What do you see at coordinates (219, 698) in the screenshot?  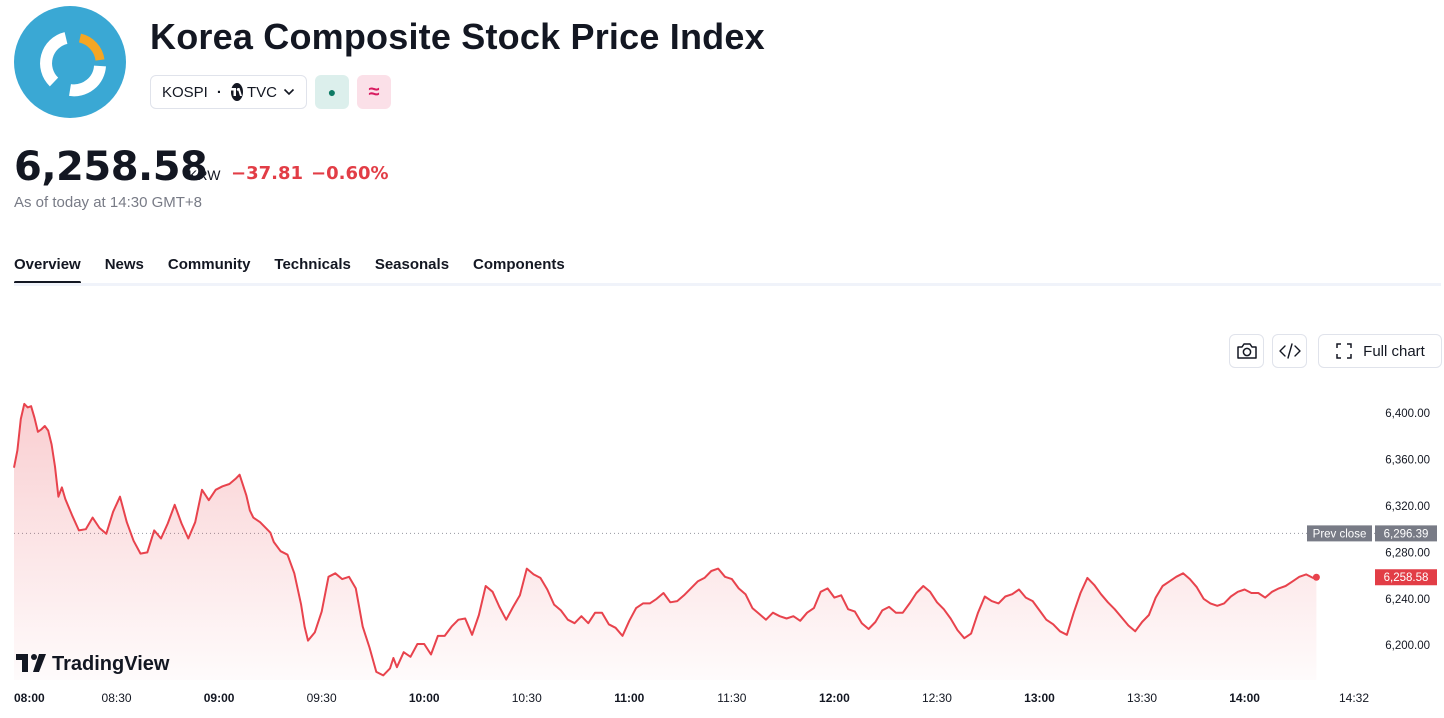 I see `x-tick-label: 09:00` at bounding box center [219, 698].